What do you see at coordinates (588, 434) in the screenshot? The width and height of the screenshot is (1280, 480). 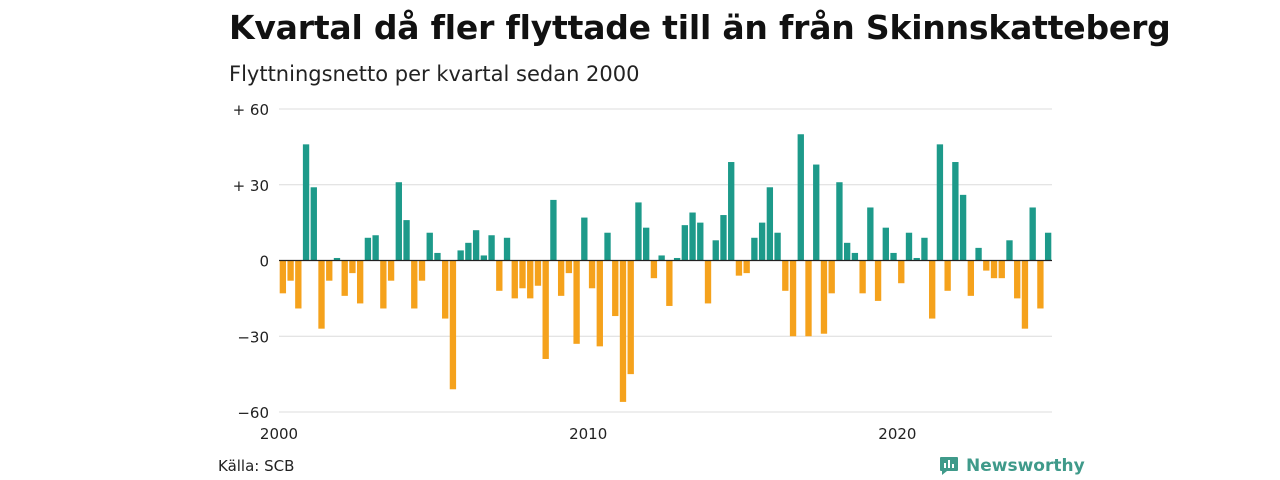 I see `x-tick-label: 2010` at bounding box center [588, 434].